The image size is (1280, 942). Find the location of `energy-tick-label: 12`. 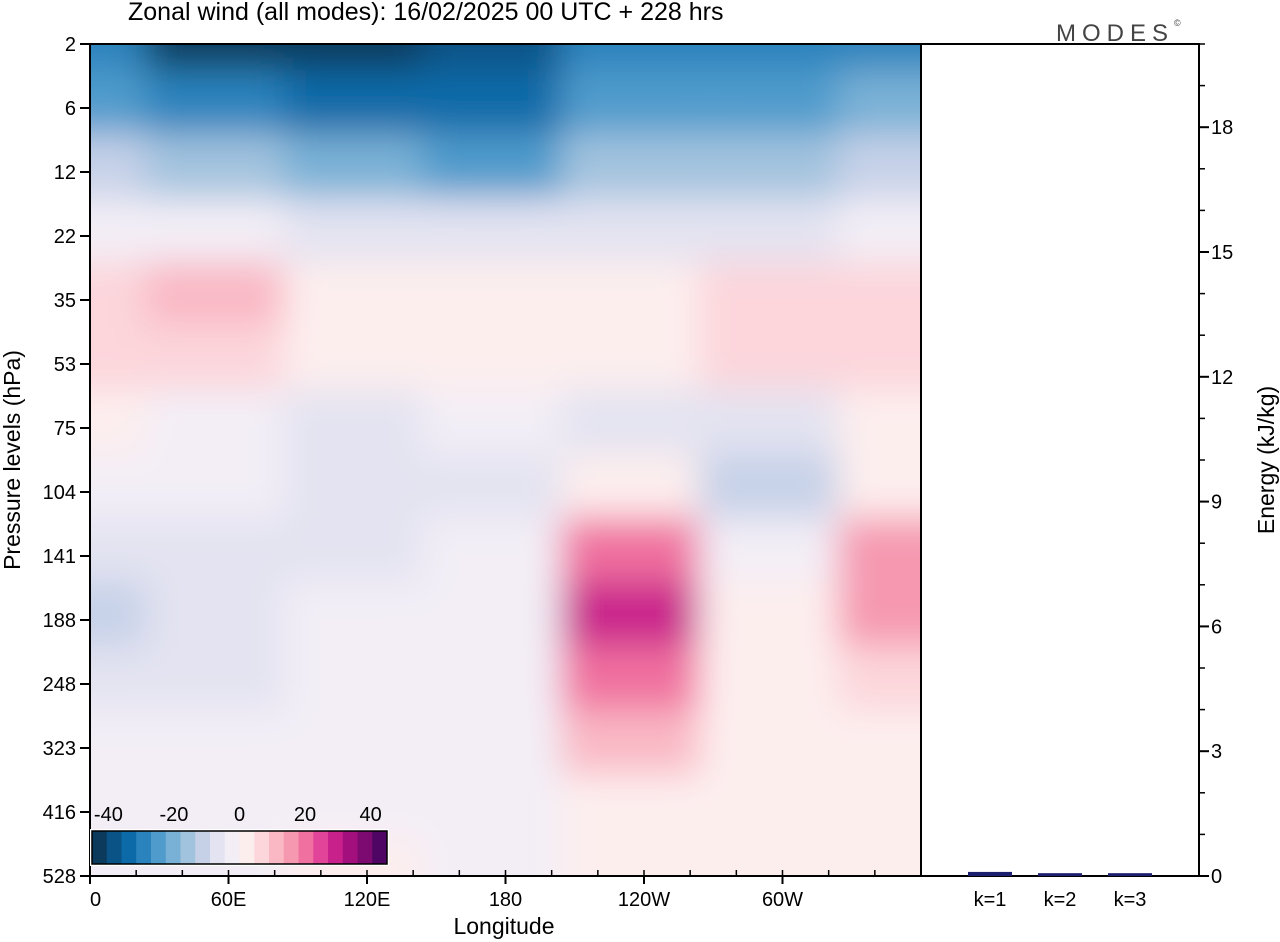

energy-tick-label: 12 is located at coordinates (1222, 378).